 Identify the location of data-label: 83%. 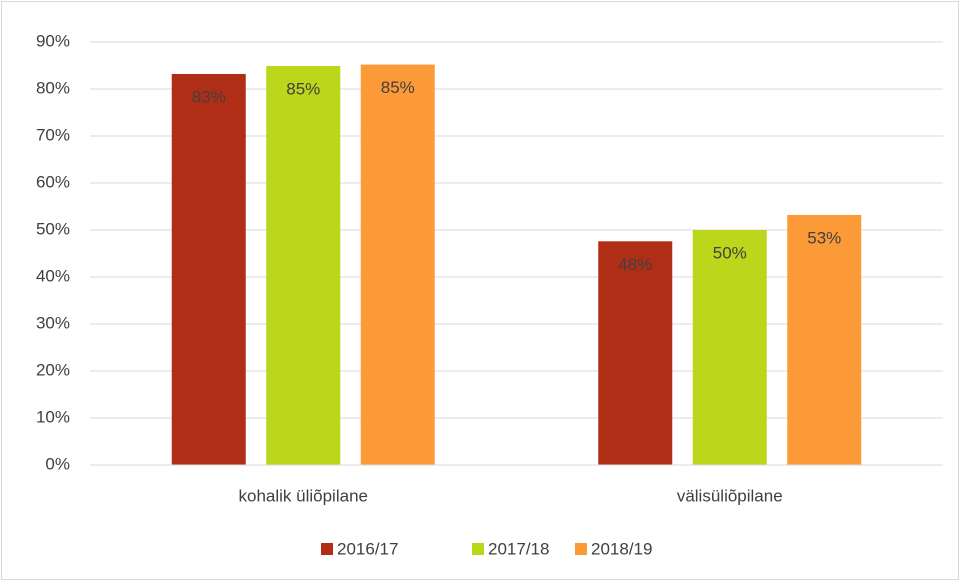
(209, 96).